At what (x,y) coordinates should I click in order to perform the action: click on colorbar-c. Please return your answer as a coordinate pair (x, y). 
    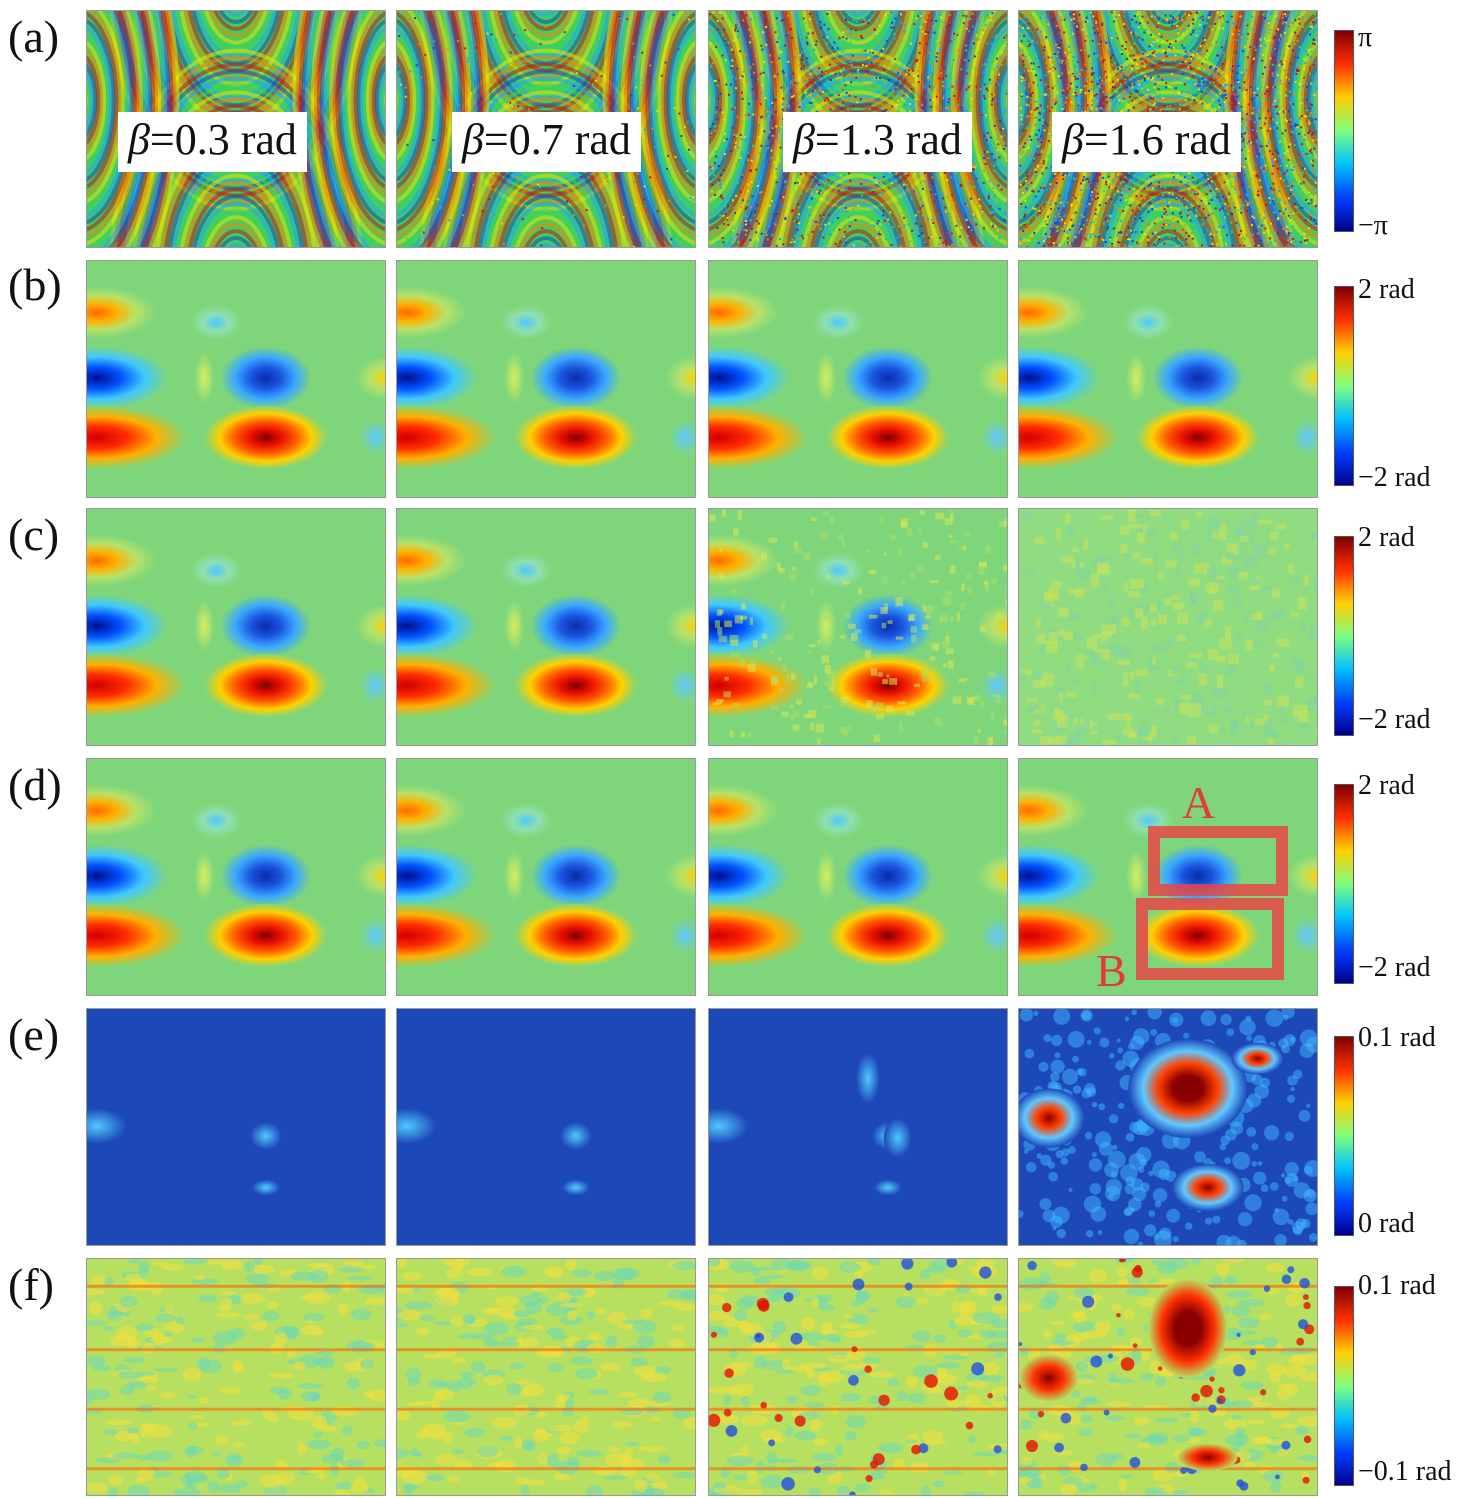
    Looking at the image, I should click on (1344, 636).